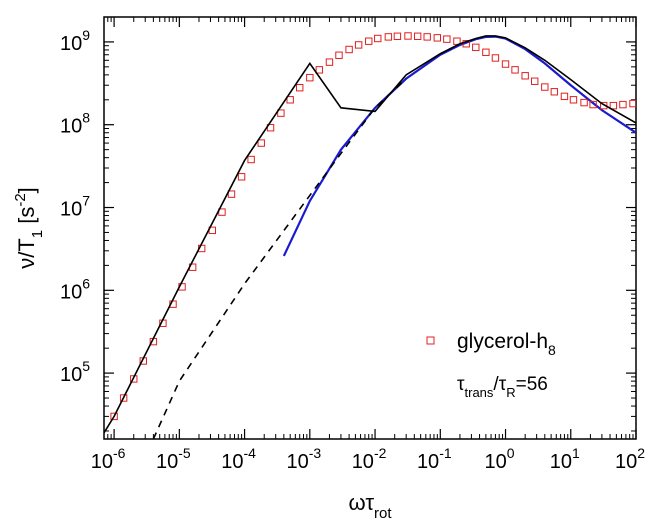  Describe the element at coordinates (491, 365) in the screenshot. I see `legend: glycerol-h8 τtrans/τR=56` at that location.